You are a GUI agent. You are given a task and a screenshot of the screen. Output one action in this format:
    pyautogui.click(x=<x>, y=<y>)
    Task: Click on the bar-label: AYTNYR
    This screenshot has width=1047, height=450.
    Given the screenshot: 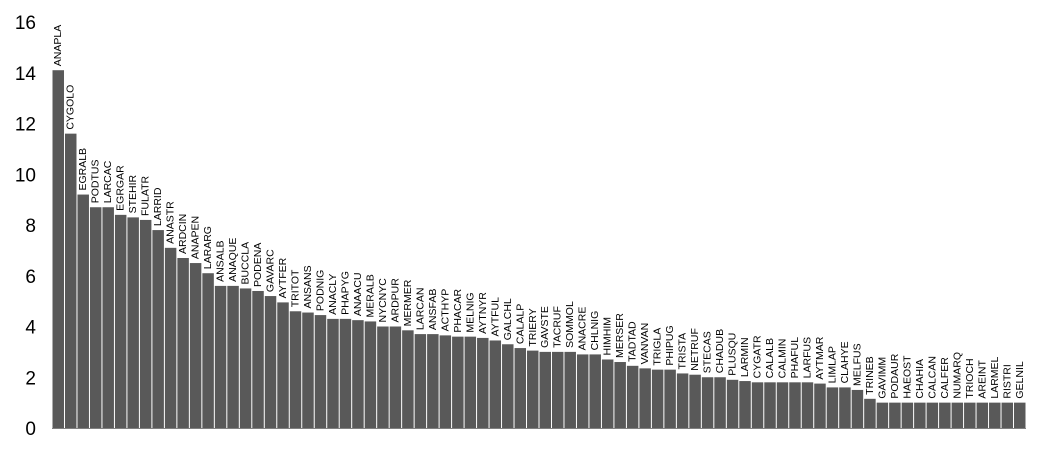 What is the action you would take?
    pyautogui.click(x=483, y=313)
    